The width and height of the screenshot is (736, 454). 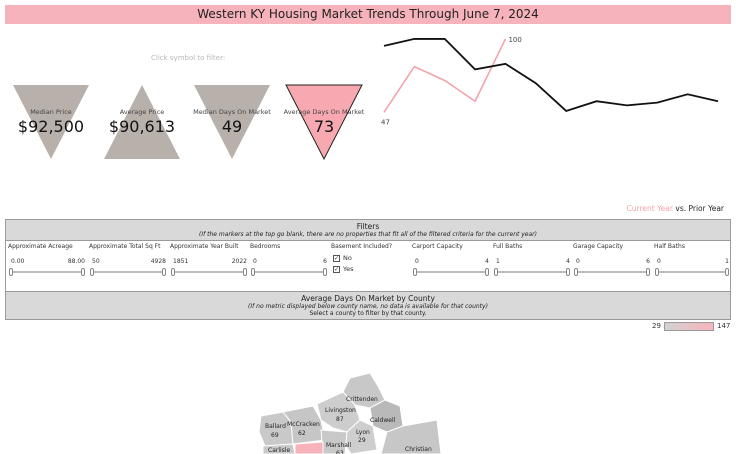 I want to click on chart-legend: Current Year vs. Prior Year, so click(x=675, y=208).